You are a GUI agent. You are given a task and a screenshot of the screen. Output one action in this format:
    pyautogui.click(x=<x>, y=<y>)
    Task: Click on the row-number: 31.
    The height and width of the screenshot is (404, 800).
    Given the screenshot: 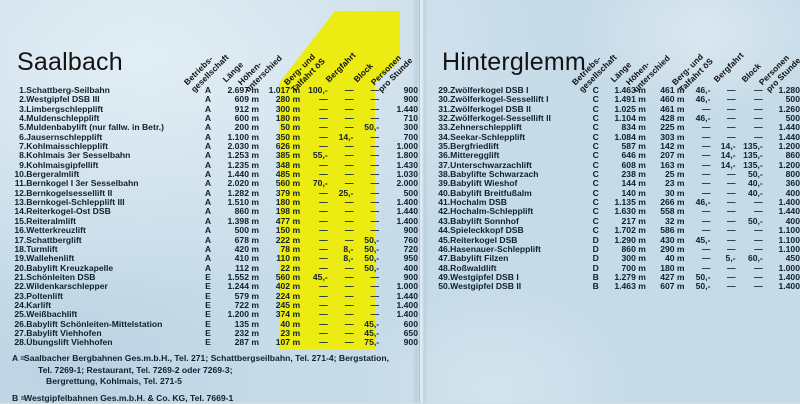 What is the action you would take?
    pyautogui.click(x=444, y=108)
    